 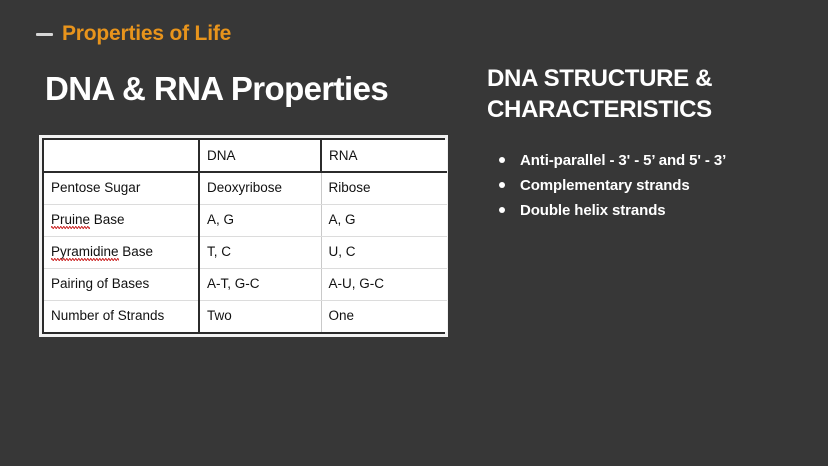 I want to click on table-row: Number of Strands Two One, so click(x=245, y=316).